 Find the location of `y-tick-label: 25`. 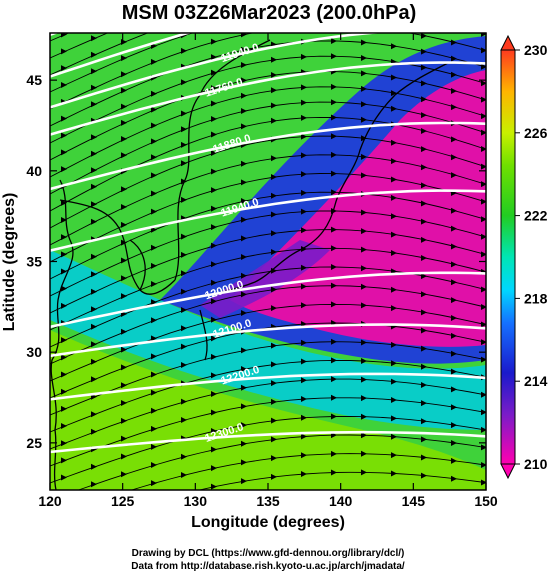

y-tick-label: 25 is located at coordinates (34, 443).